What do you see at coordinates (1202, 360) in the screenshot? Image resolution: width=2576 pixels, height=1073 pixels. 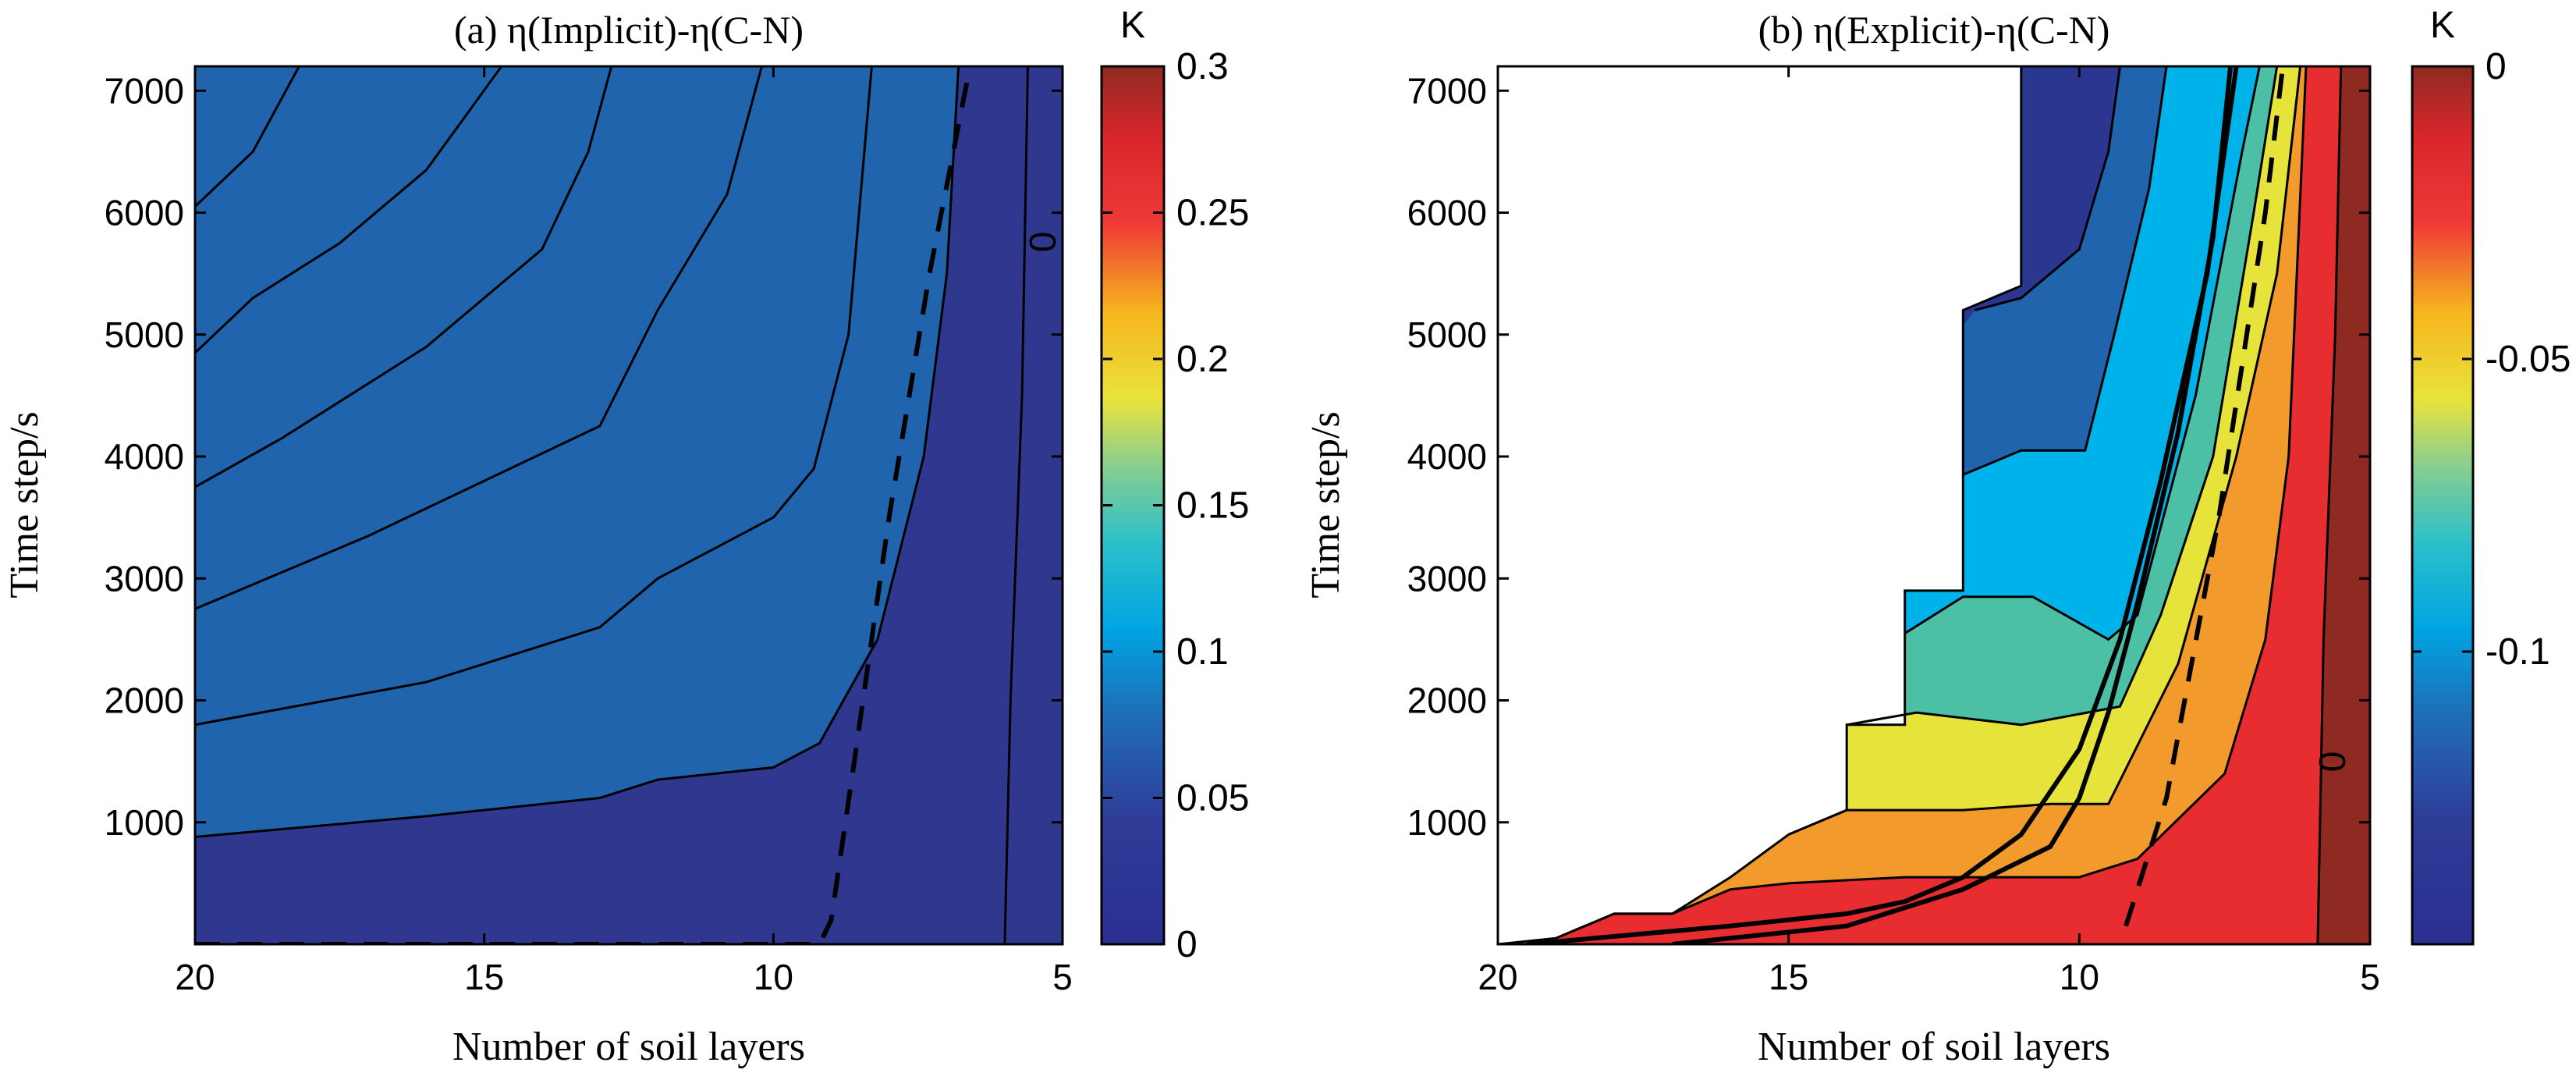 I see `panel-a-colorbar-tick-label: 0.2` at bounding box center [1202, 360].